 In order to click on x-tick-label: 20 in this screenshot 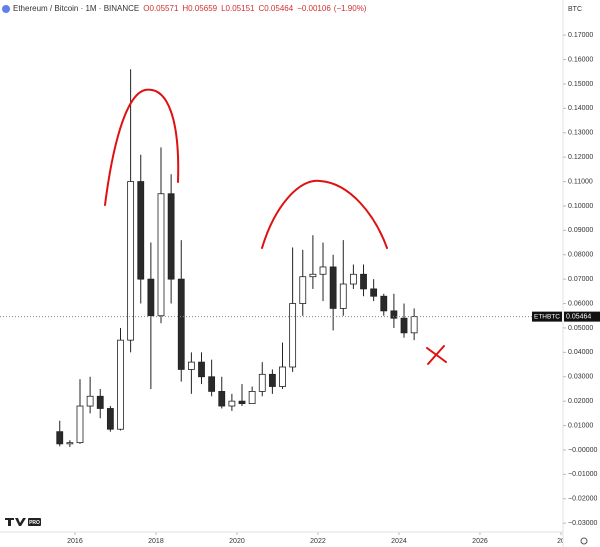, I will do `click(561, 541)`.